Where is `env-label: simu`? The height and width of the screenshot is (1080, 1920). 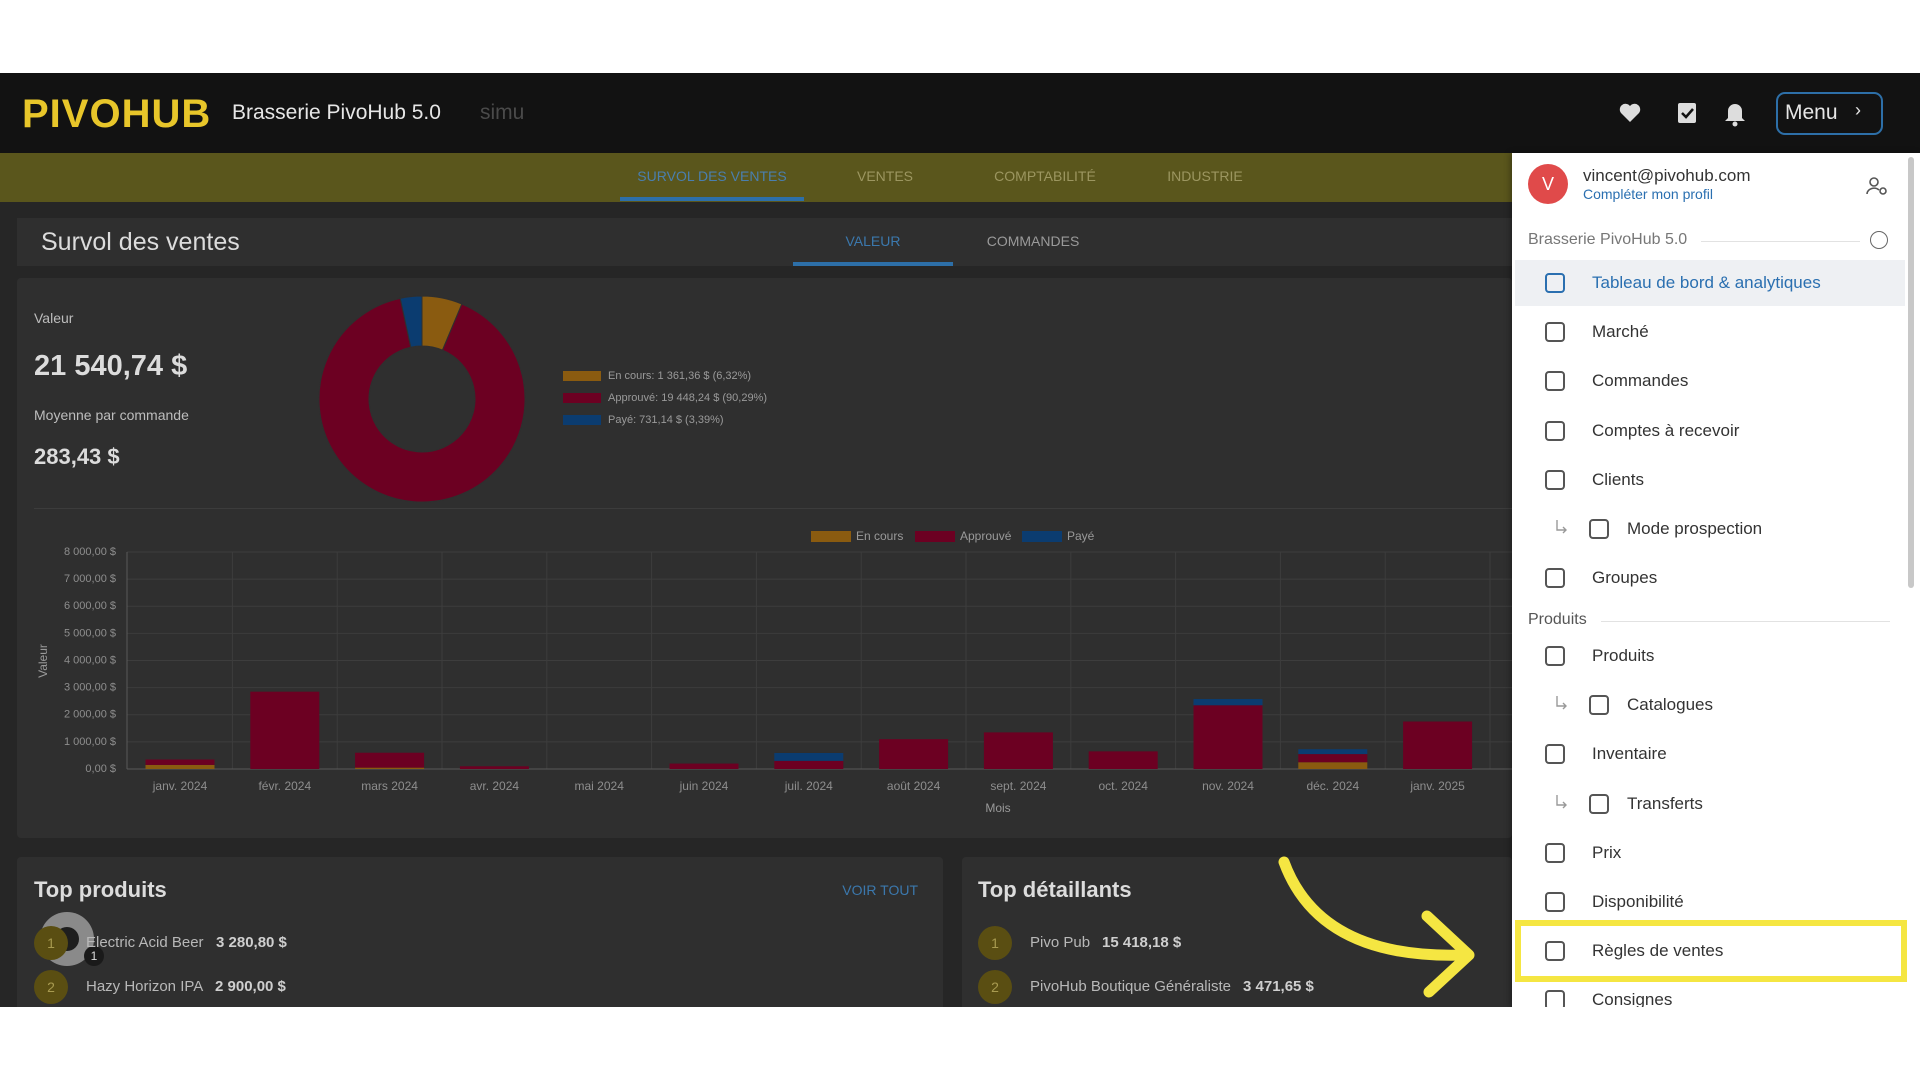 env-label: simu is located at coordinates (502, 112).